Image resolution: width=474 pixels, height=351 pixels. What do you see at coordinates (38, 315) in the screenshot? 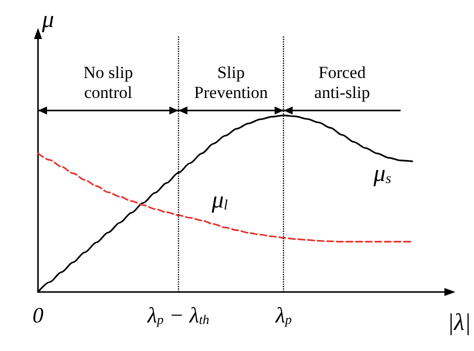
I see `x-tick-label: 0` at bounding box center [38, 315].